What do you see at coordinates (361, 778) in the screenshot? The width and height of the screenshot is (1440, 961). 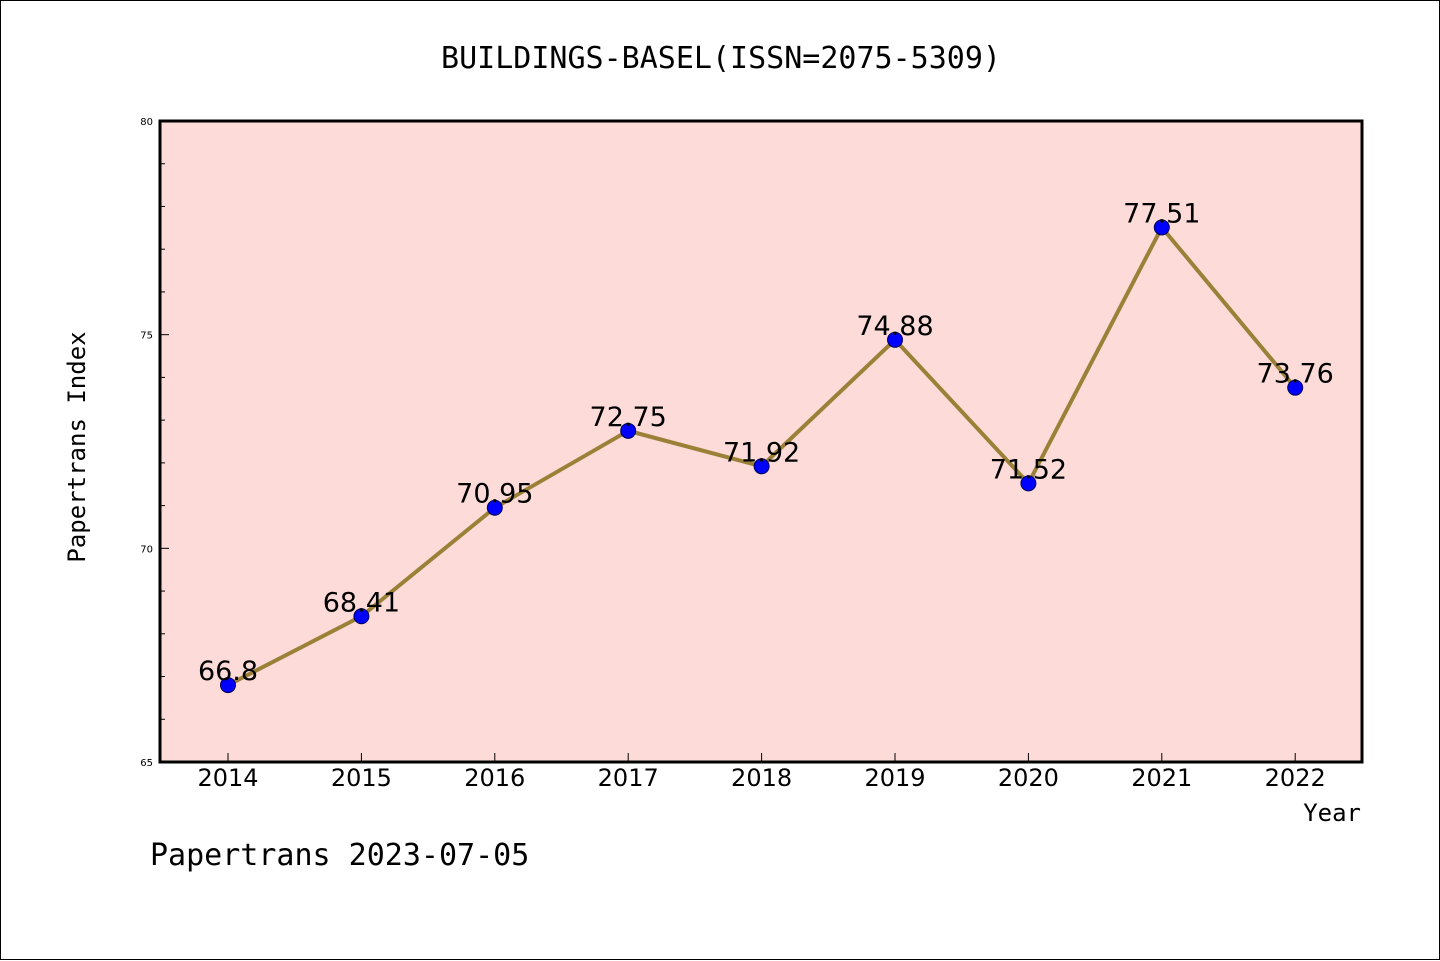 I see `x-tick-label: 2015` at bounding box center [361, 778].